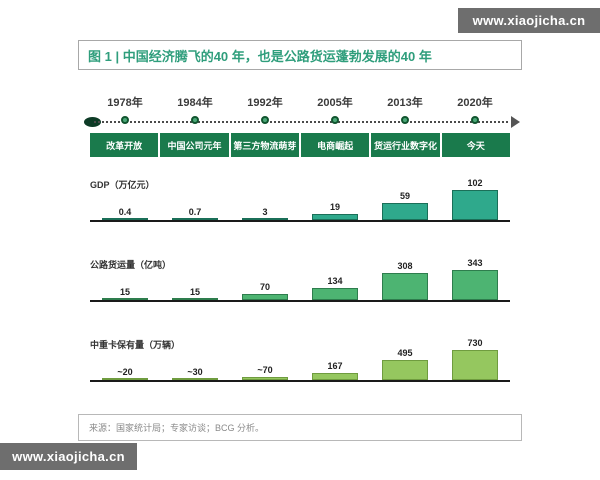 This screenshot has width=600, height=480. I want to click on bar-value-label: 134, so click(335, 281).